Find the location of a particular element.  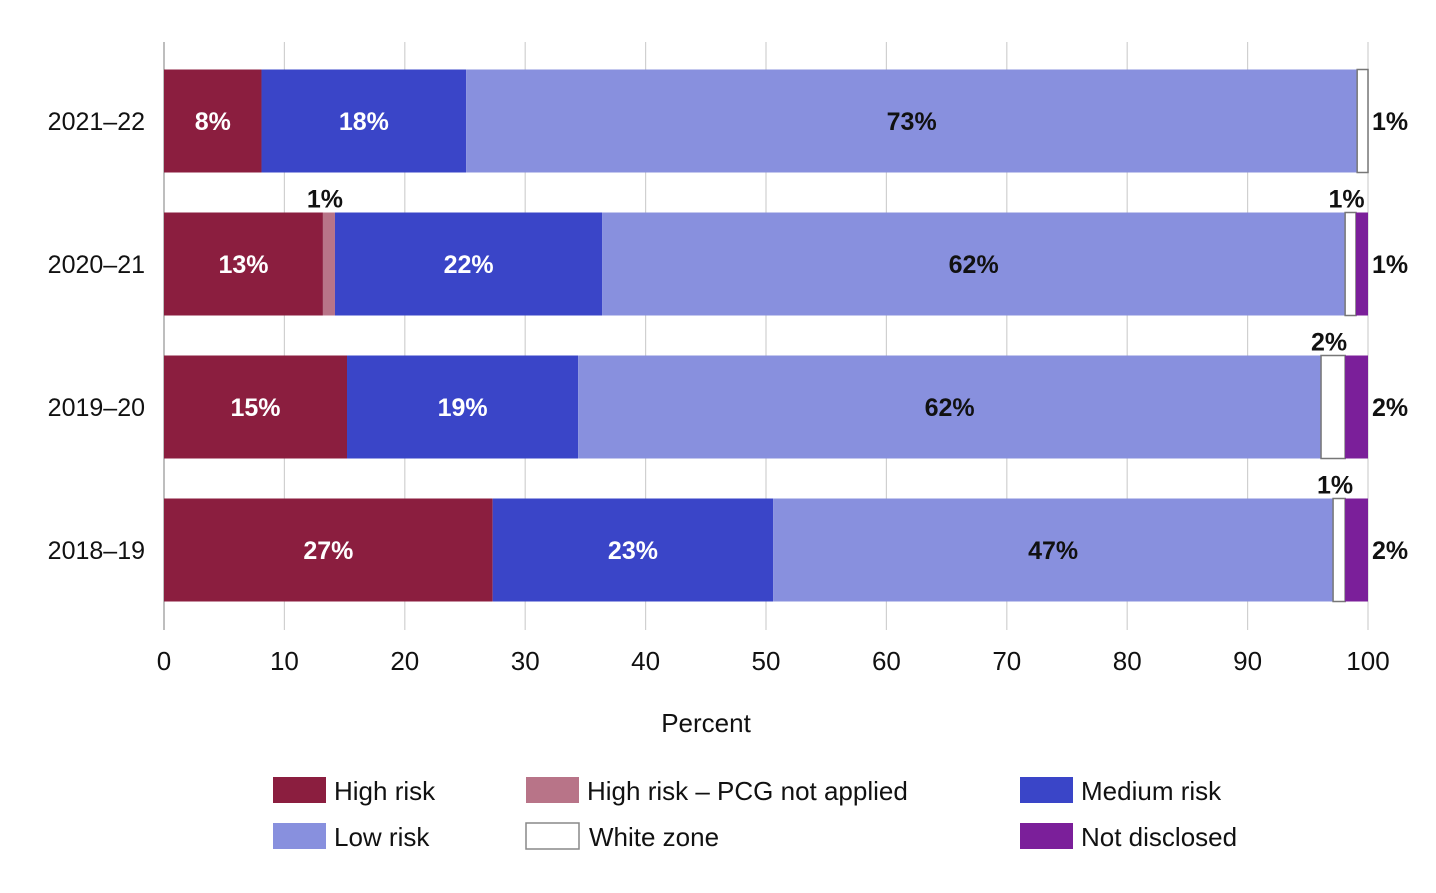

x-tick-label: 20 is located at coordinates (404, 661).